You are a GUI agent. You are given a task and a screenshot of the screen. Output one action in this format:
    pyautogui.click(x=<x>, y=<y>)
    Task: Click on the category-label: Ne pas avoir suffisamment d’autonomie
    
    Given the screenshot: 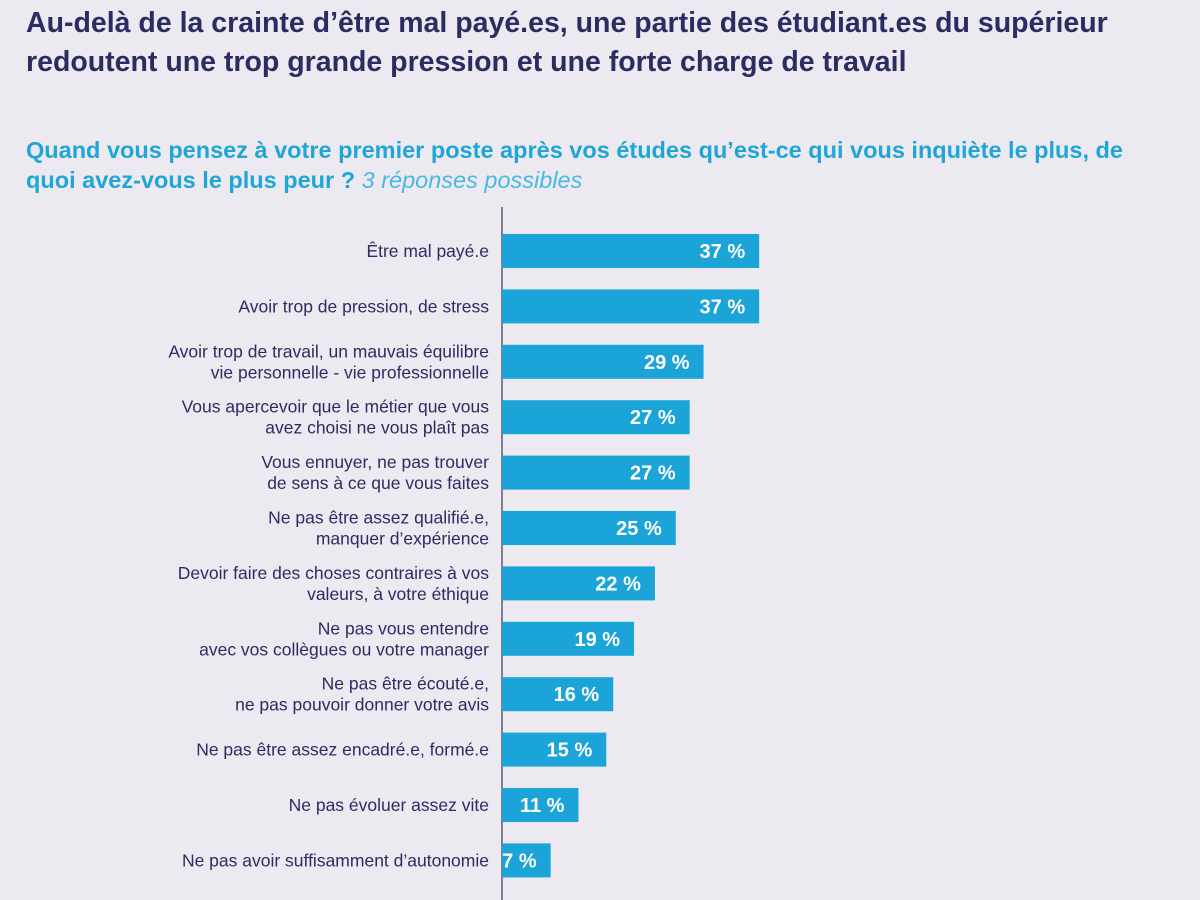 What is the action you would take?
    pyautogui.click(x=335, y=860)
    